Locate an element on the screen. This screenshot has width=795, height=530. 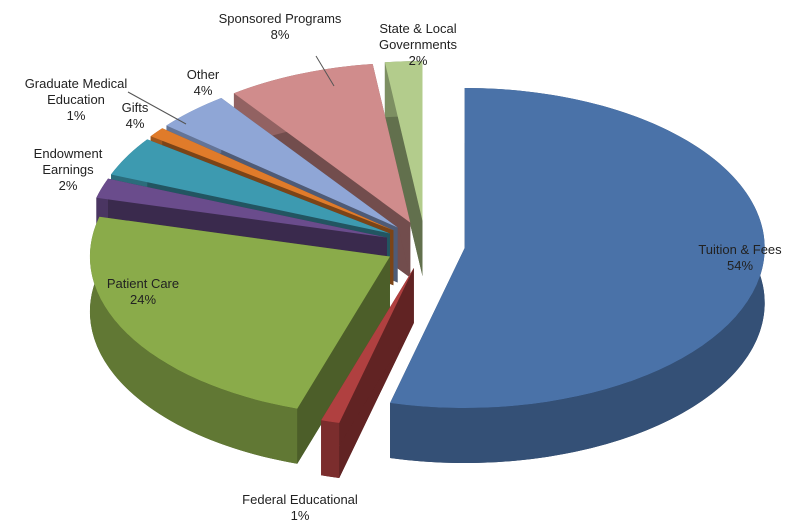
category-label: Gifts is located at coordinates (135, 107).